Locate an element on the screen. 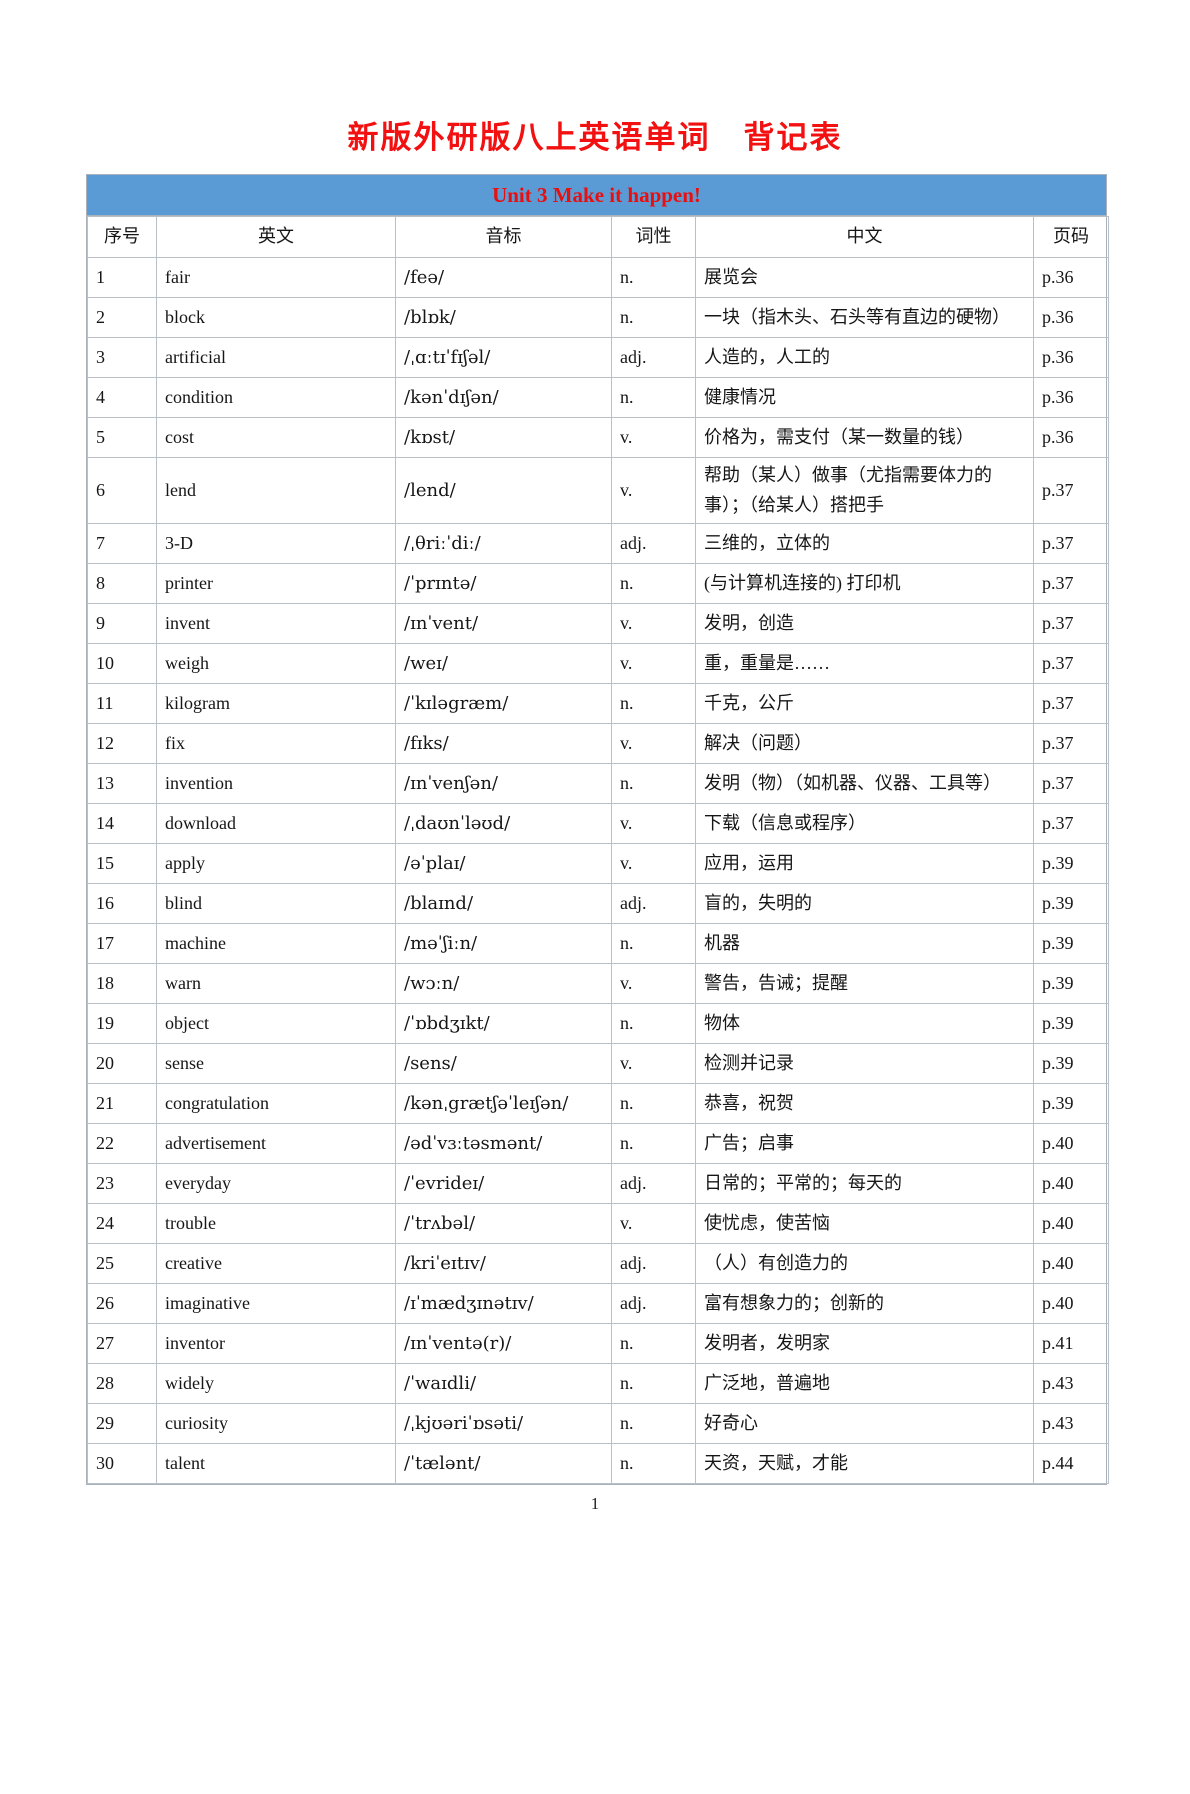 This screenshot has width=1190, height=1794. cell-chinese-meaning: 发明（物）（如机器、仪器、工具等） is located at coordinates (864, 784).